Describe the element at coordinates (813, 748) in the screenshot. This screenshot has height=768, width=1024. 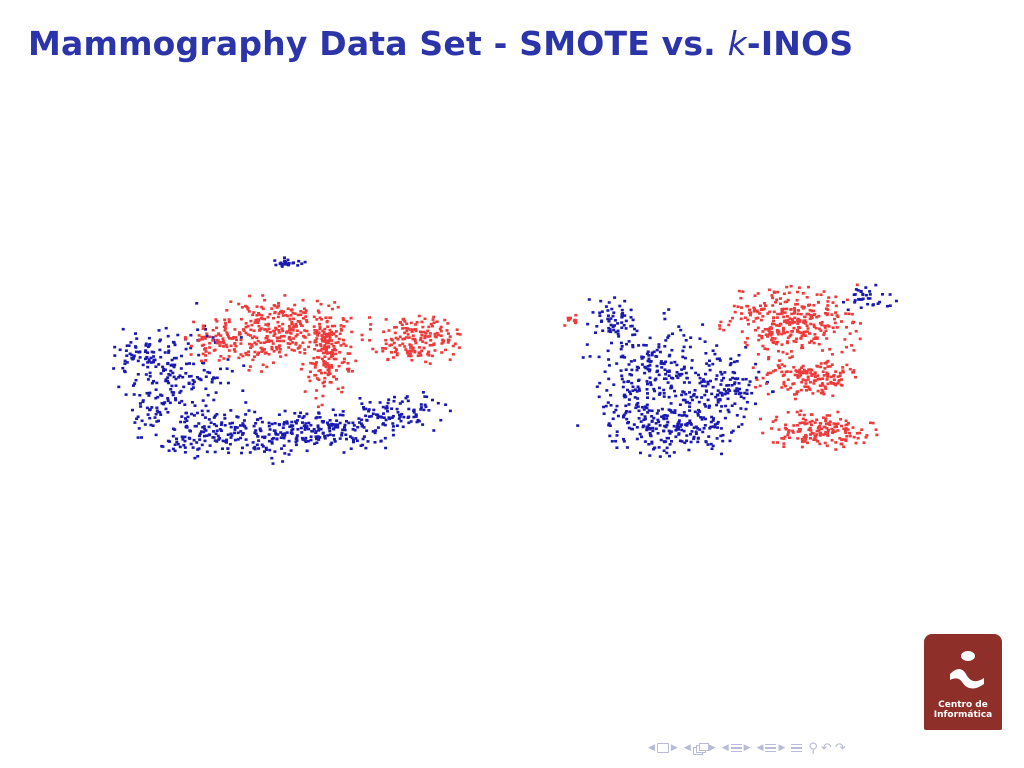
I see `nav-search-icon: ⚲` at that location.